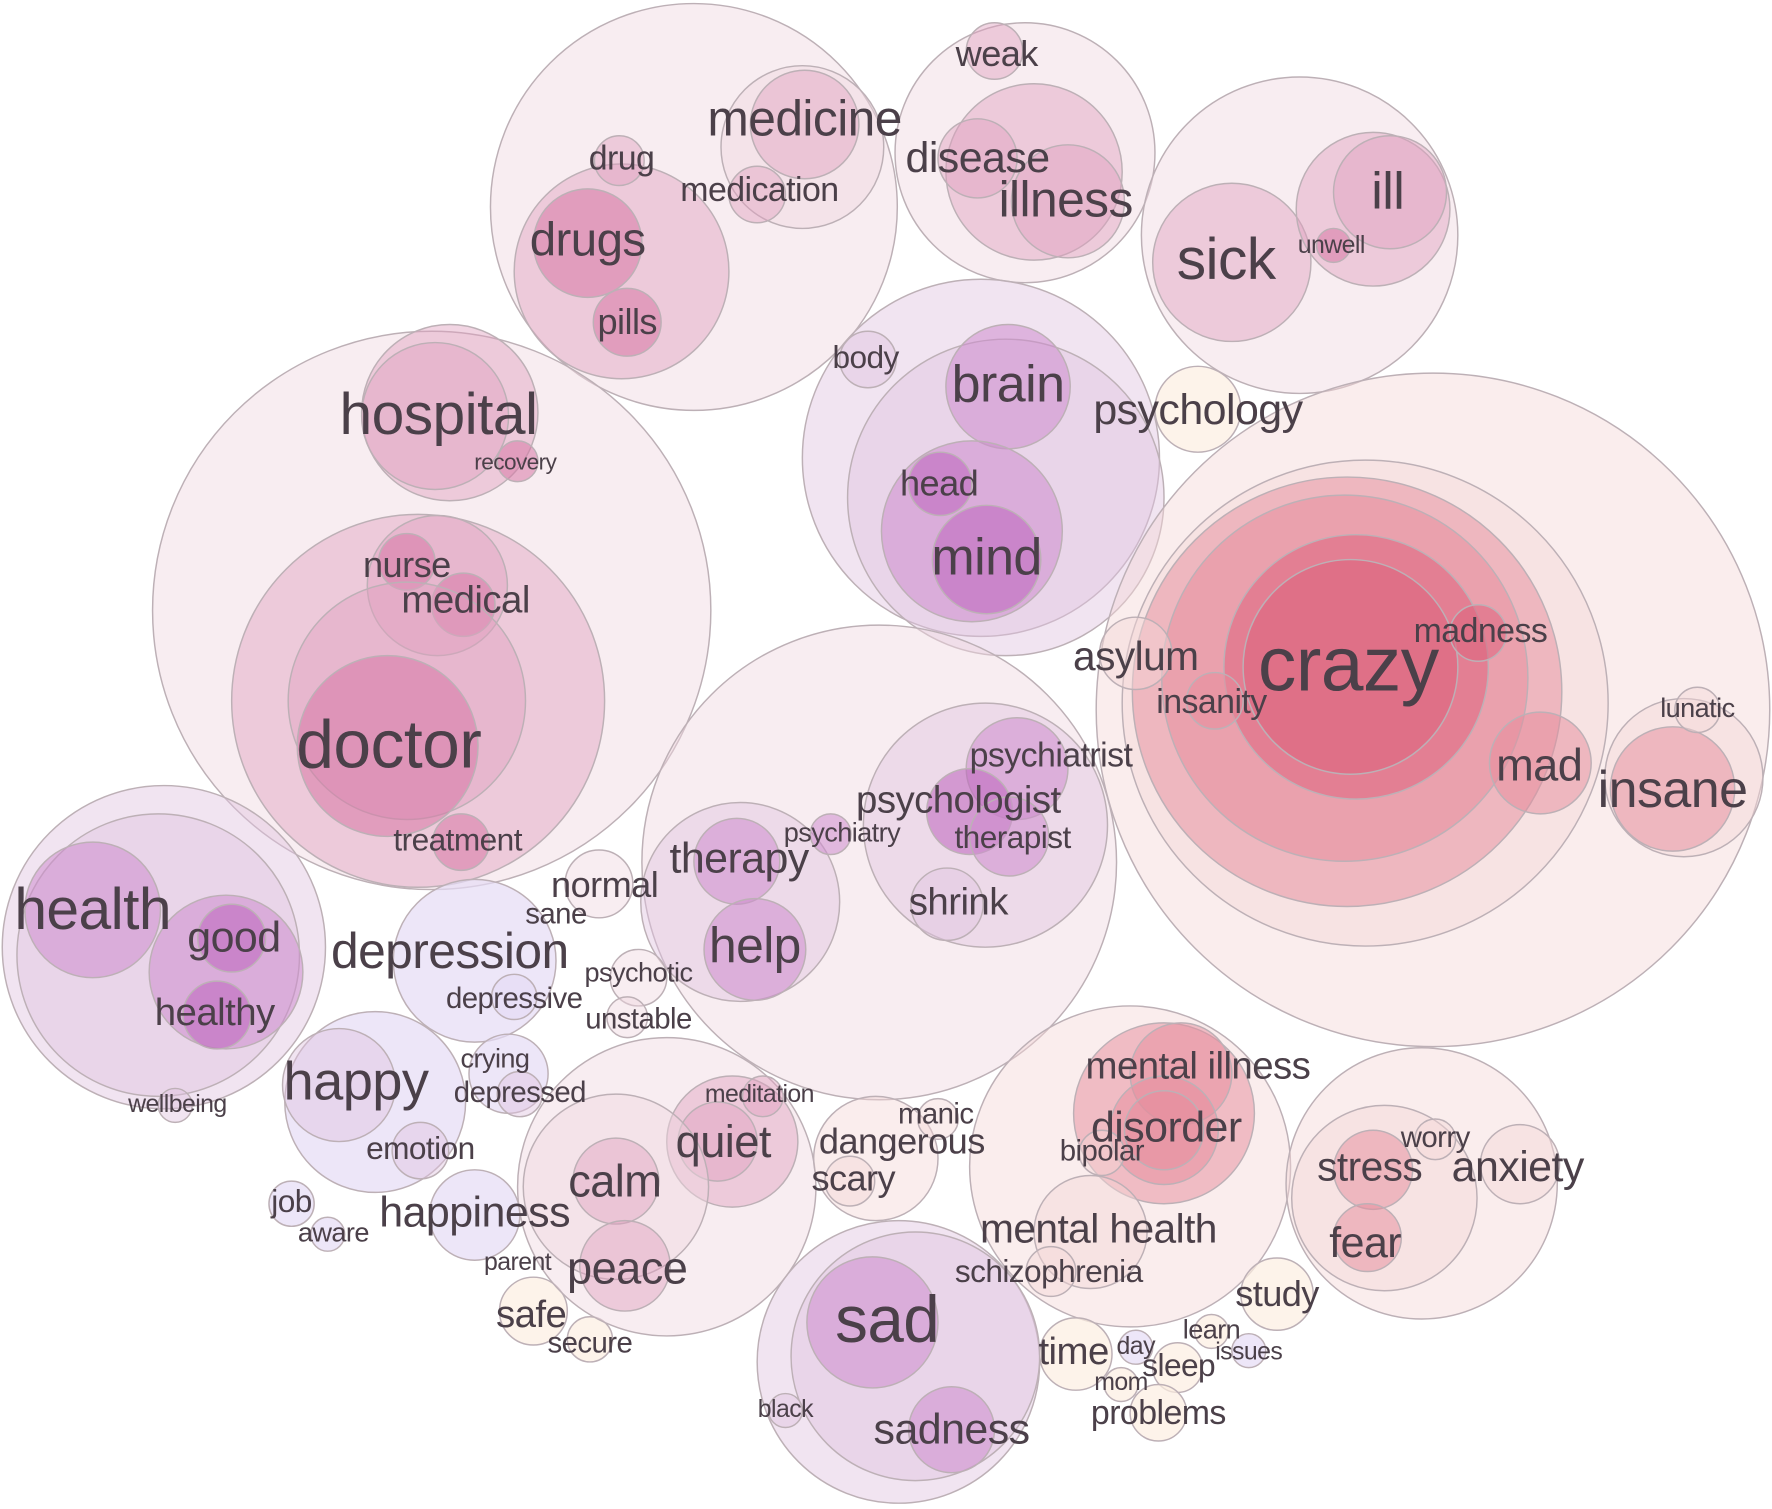  What do you see at coordinates (1673, 790) in the screenshot?
I see `word-label: insane` at bounding box center [1673, 790].